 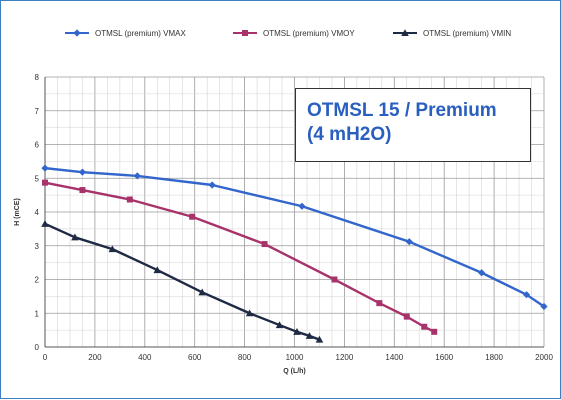 I want to click on legend-label: OTMSL (premium) VMOY, so click(x=309, y=33).